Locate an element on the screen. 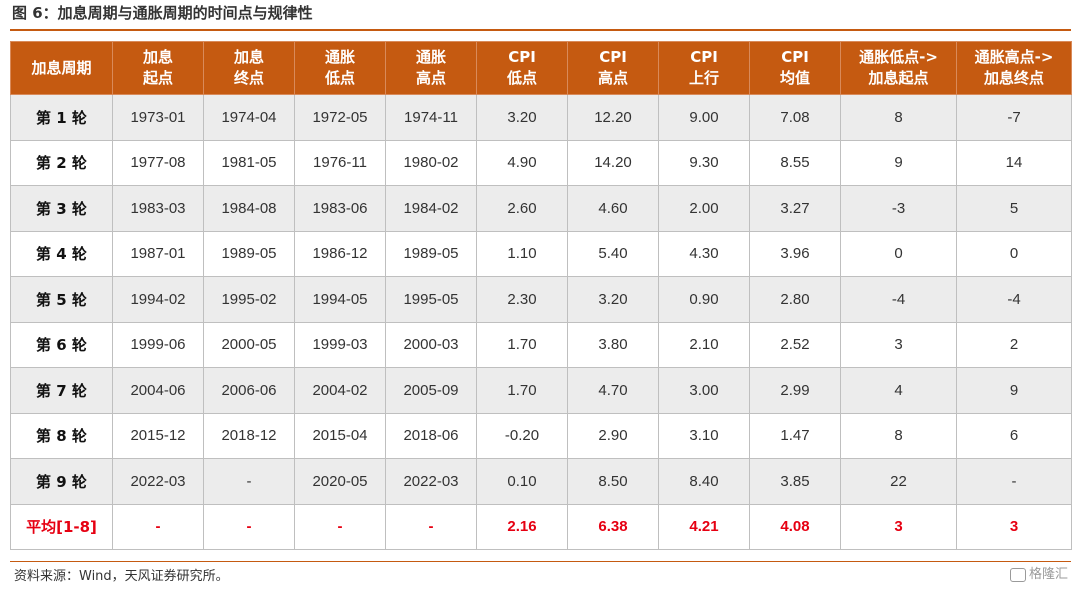 Image resolution: width=1080 pixels, height=591 pixels. table-cell: 3 is located at coordinates (898, 344).